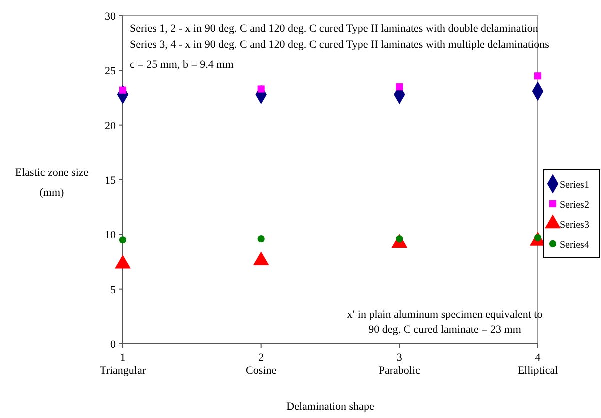  I want to click on y-tick-label: 30, so click(110, 17).